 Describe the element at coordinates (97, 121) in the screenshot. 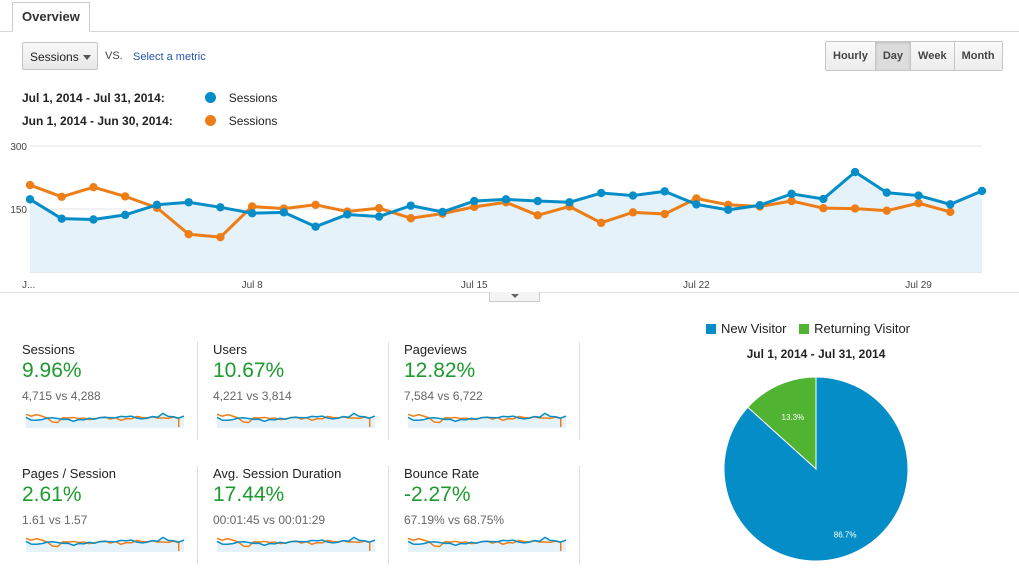

I see `legend-previous-range: Jun 1, 2014 - Jun 30, 2014:` at that location.